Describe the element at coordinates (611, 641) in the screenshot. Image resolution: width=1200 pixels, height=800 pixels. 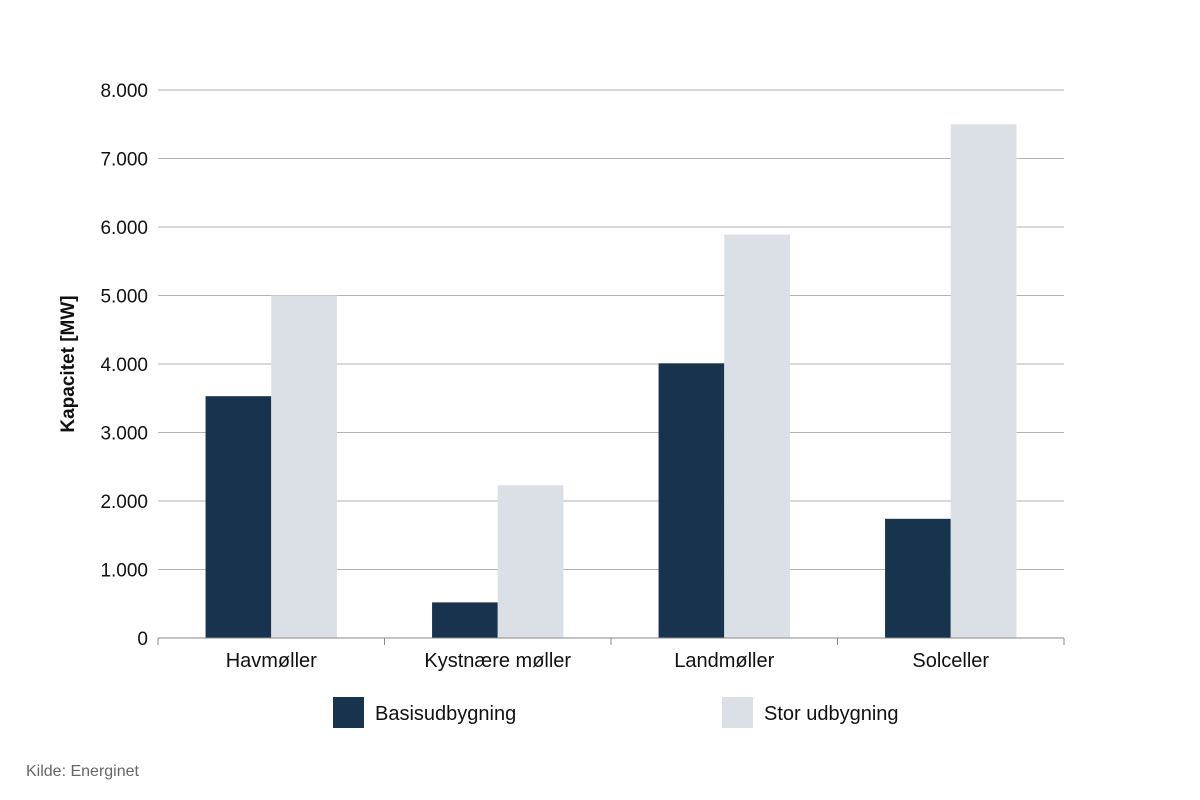
I see `axes` at that location.